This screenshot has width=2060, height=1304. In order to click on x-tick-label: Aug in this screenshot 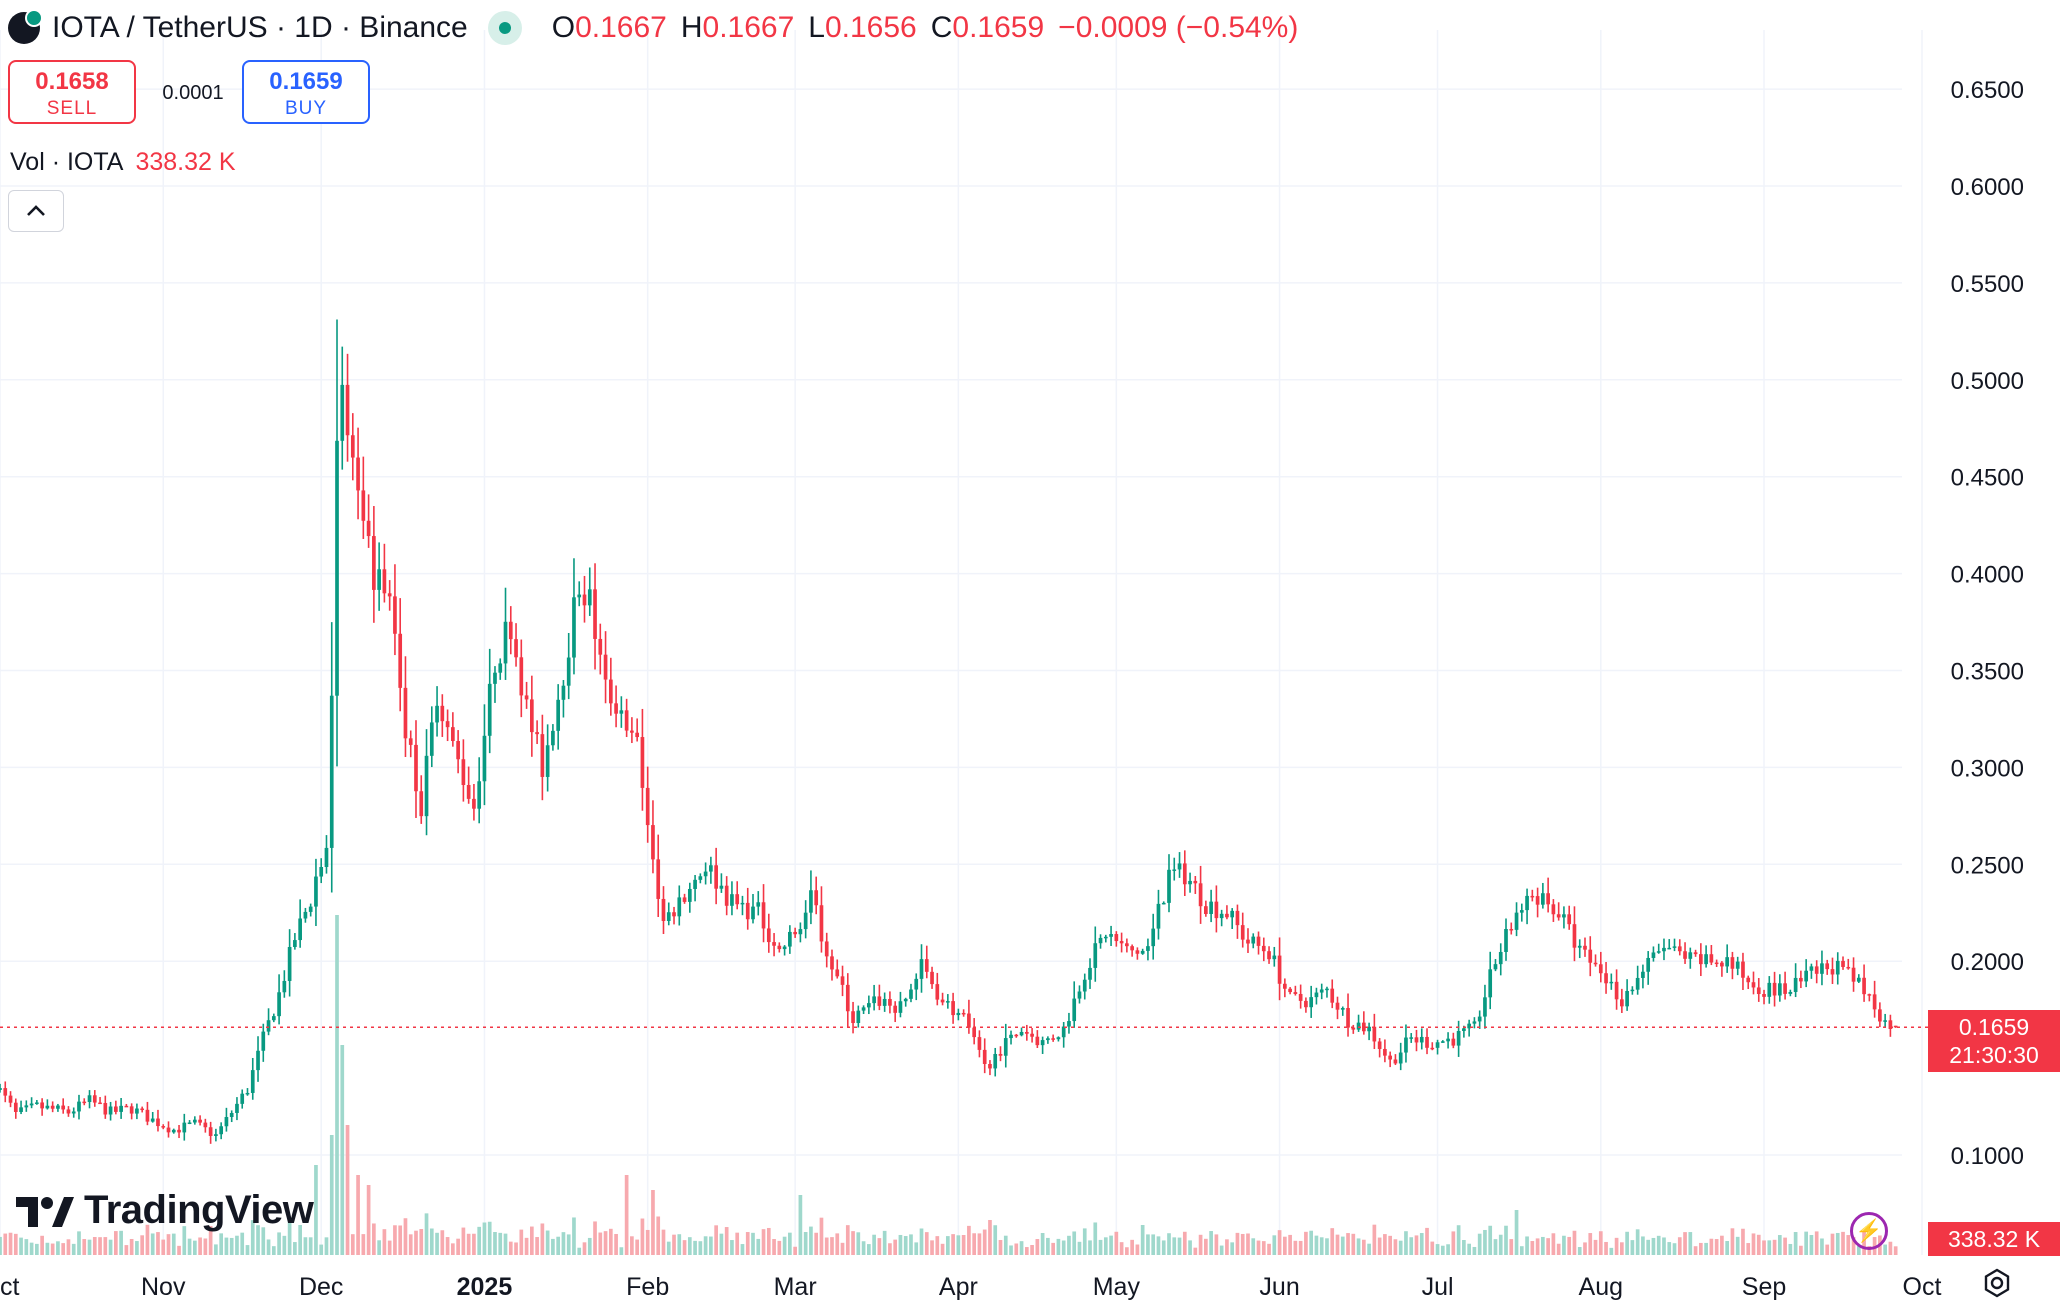, I will do `click(1601, 1287)`.